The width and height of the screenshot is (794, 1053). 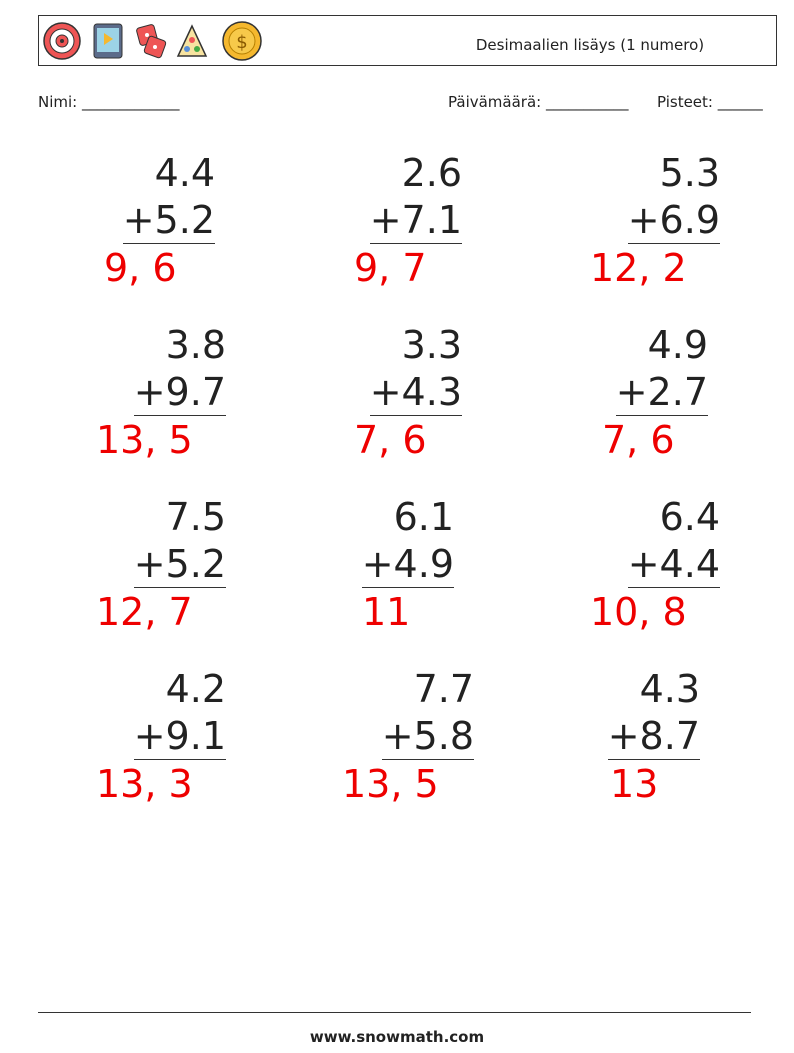 I want to click on addend: 3.8, so click(x=195, y=345).